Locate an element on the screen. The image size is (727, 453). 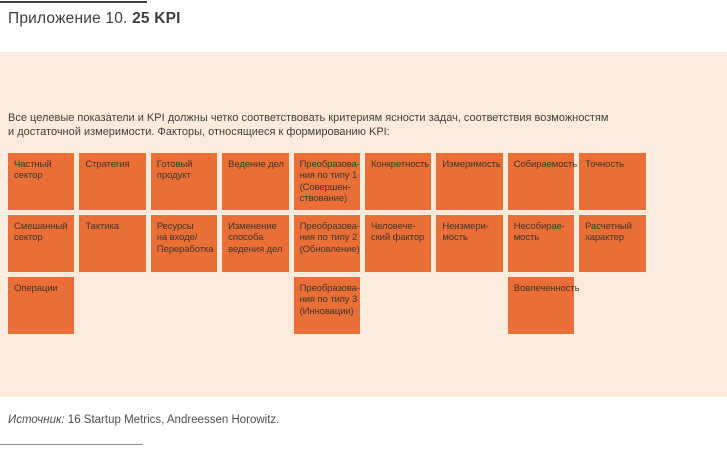
page-title-emphasis: 25 KPI is located at coordinates (156, 18).